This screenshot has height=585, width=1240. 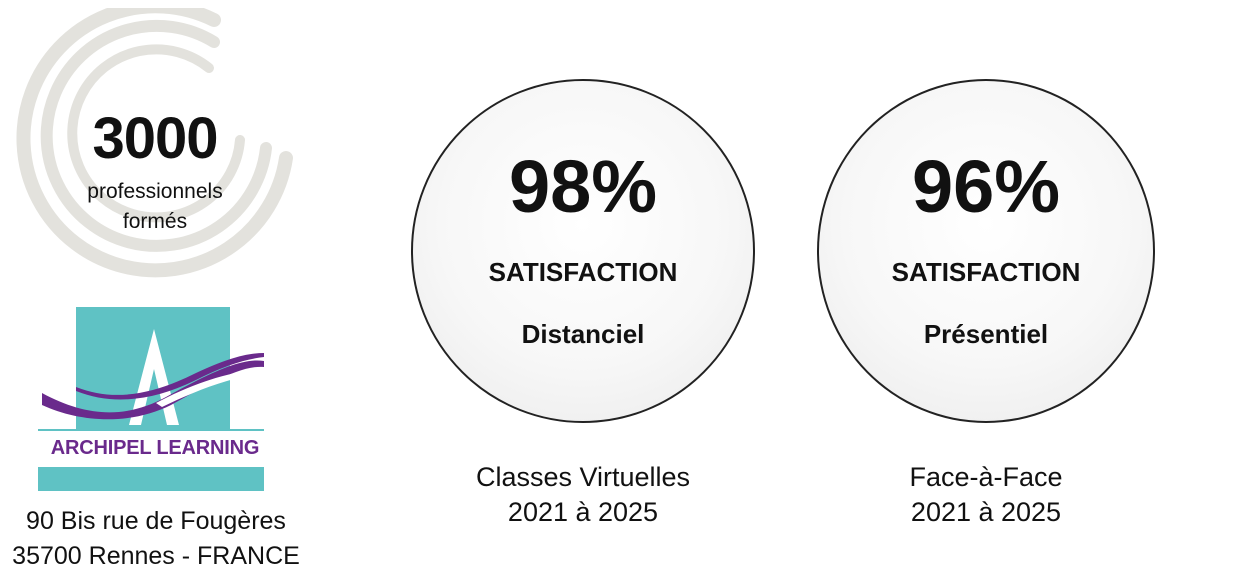 What do you see at coordinates (156, 556) in the screenshot?
I see `address-line2: 35700 Rennes - FRANCE` at bounding box center [156, 556].